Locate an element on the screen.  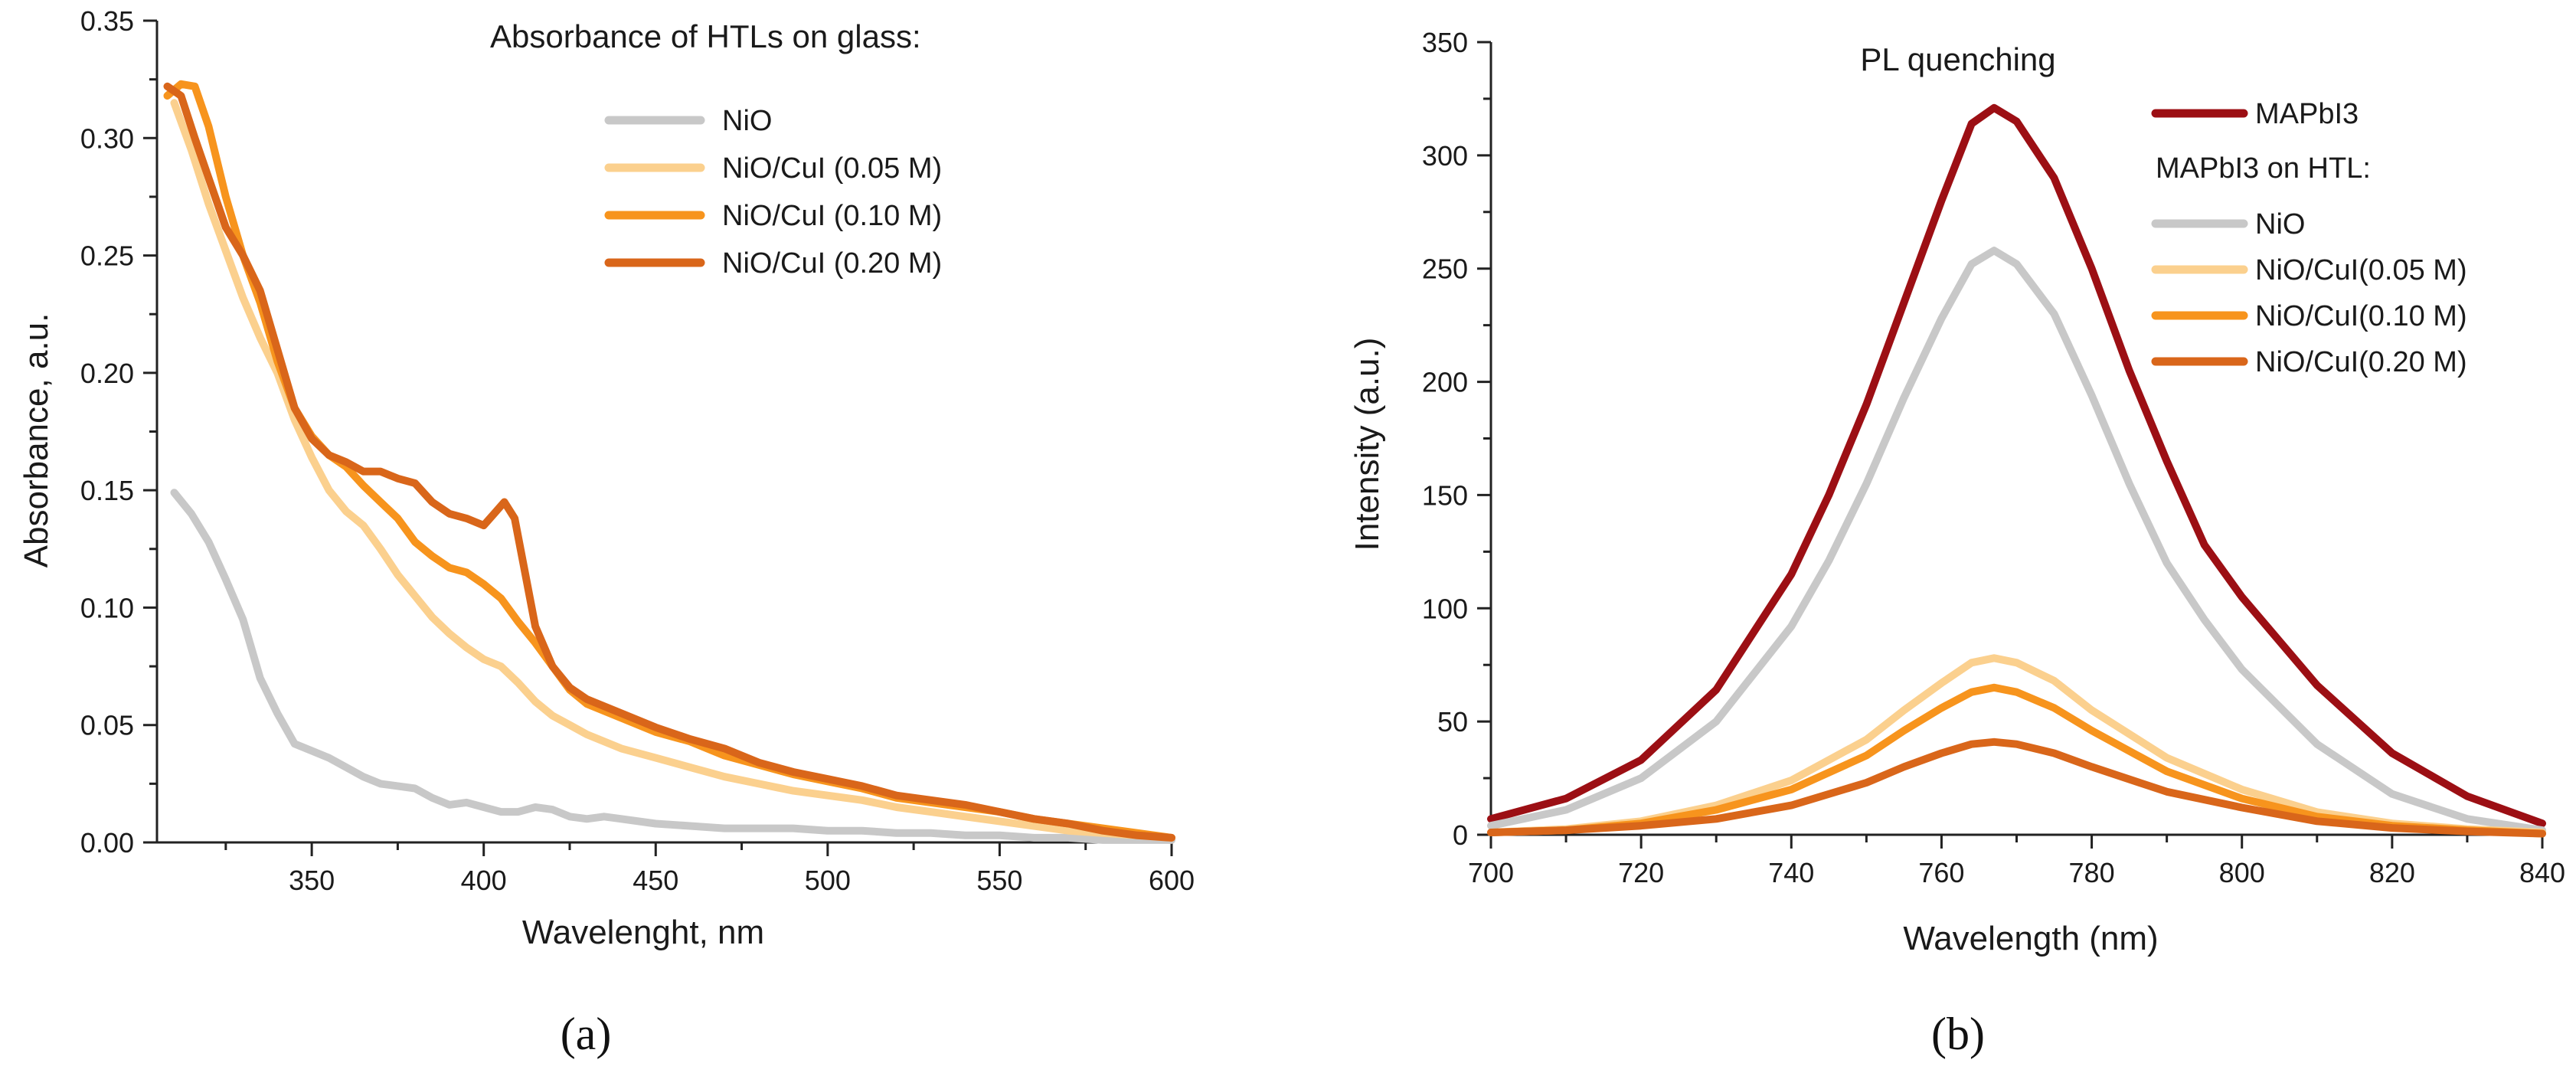
b-legend-subheading: MAPbI3 on HTL: is located at coordinates (2263, 169).